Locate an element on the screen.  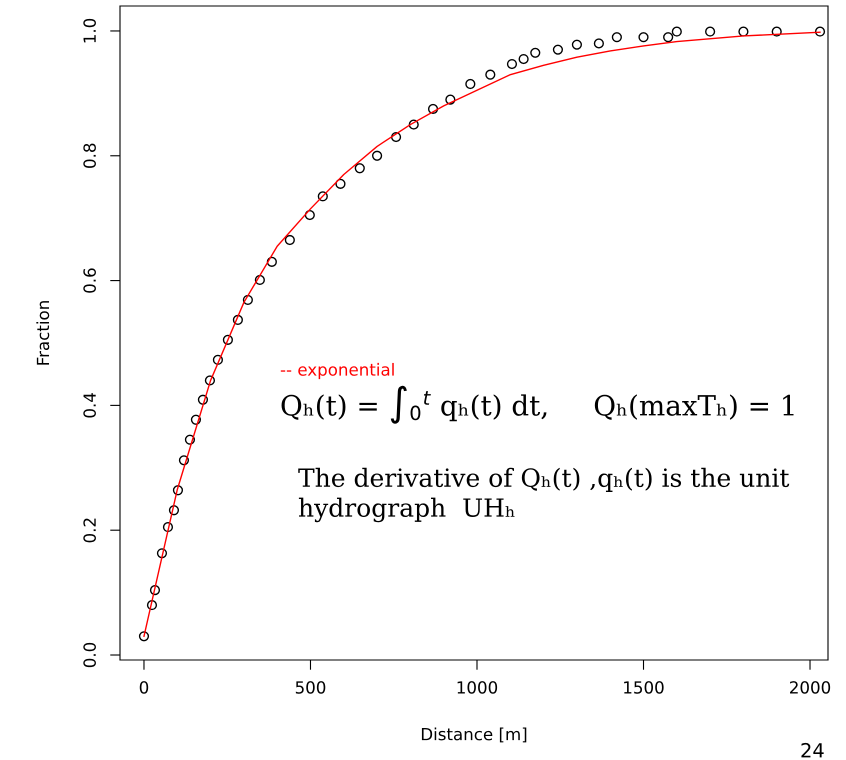
annotation: -- exponential is located at coordinates (337, 371).